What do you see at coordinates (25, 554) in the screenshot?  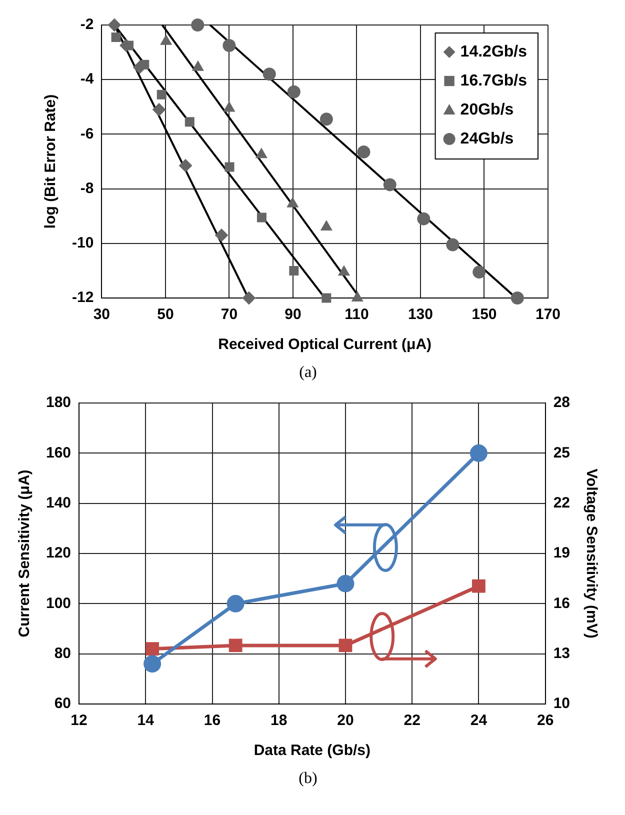 I see `y-axis-title: Current Sensitivity (μA)` at bounding box center [25, 554].